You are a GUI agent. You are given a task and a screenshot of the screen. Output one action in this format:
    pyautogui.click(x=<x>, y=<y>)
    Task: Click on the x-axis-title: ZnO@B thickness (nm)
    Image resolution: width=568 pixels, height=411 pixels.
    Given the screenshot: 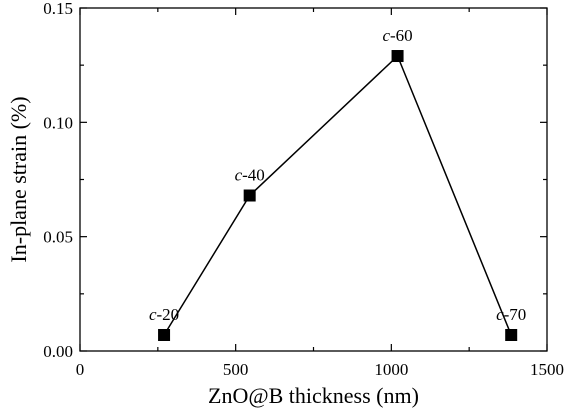 What is the action you would take?
    pyautogui.click(x=313, y=395)
    